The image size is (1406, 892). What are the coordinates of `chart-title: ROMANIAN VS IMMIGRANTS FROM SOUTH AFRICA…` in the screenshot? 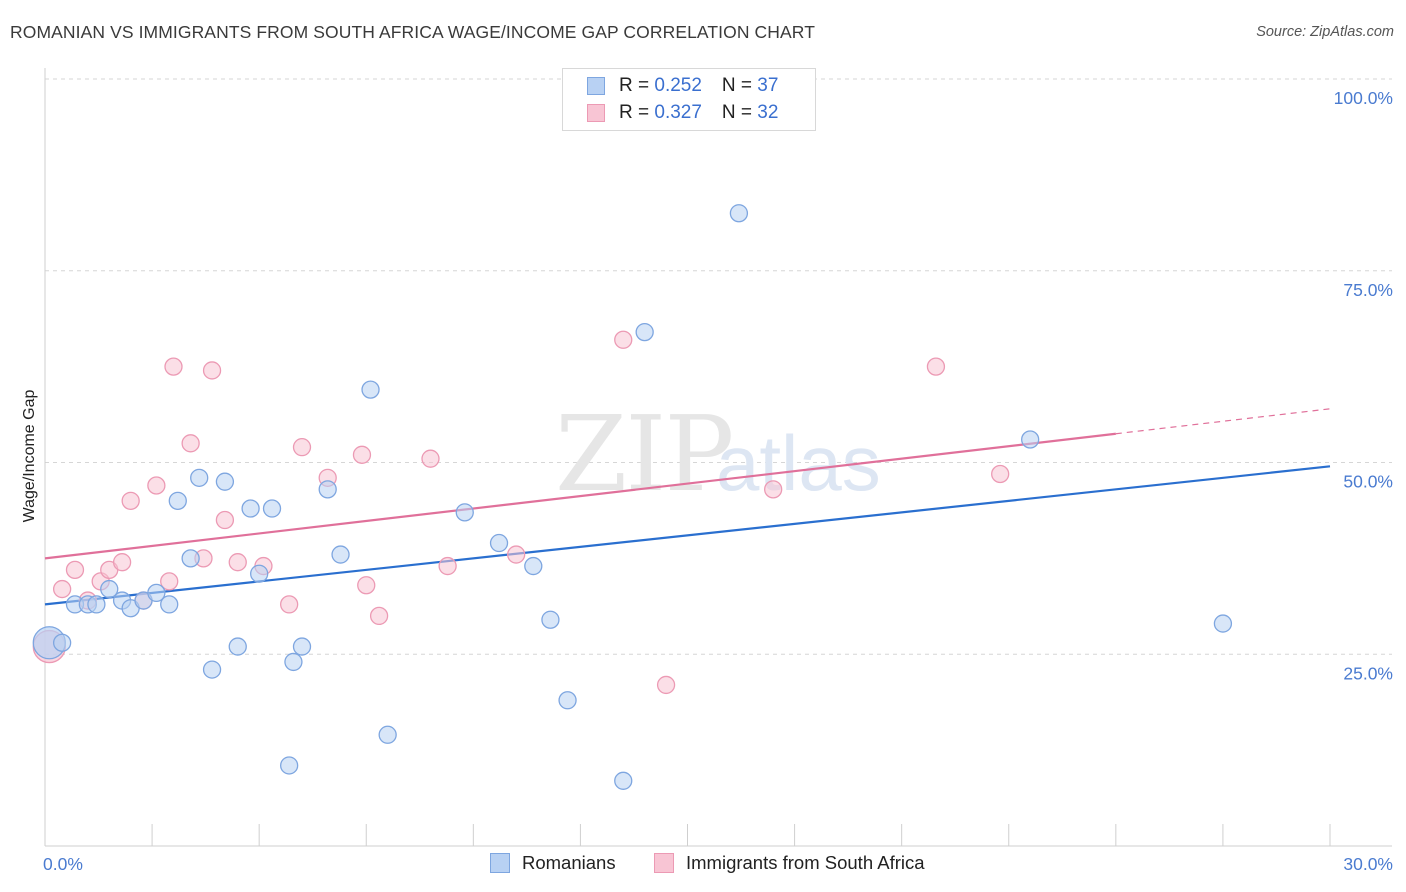 It's located at (413, 32).